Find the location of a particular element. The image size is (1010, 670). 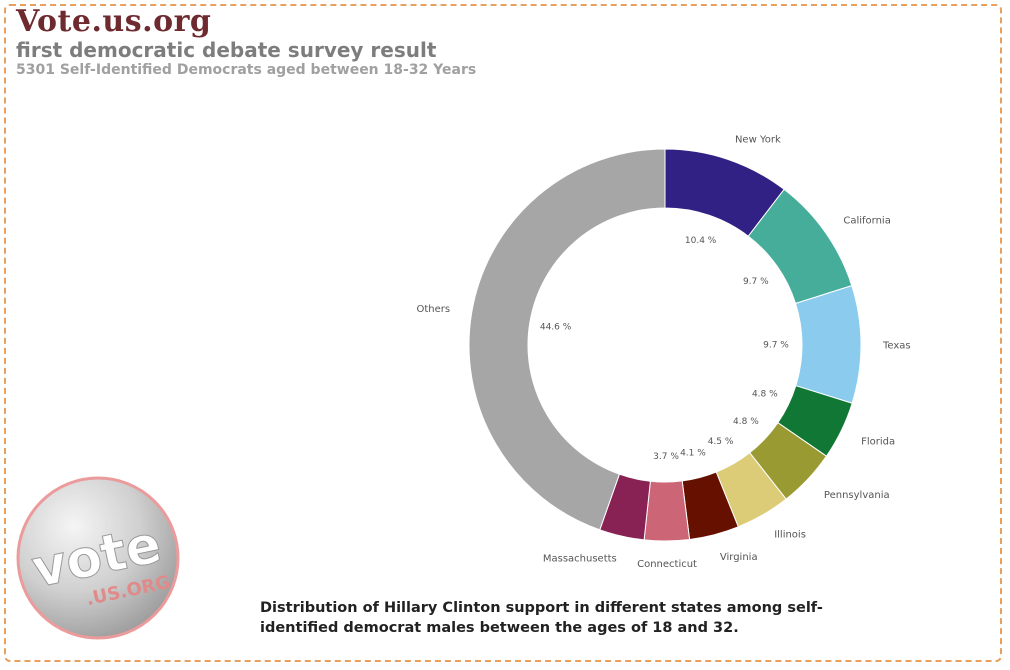

label-virginia: Virginia is located at coordinates (739, 557).